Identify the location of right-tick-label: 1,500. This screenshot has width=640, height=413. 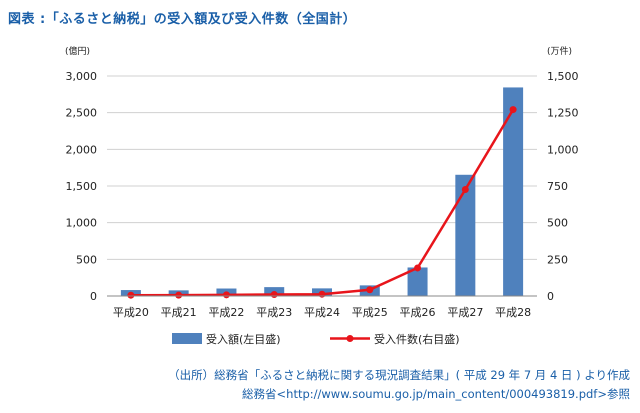
(563, 76).